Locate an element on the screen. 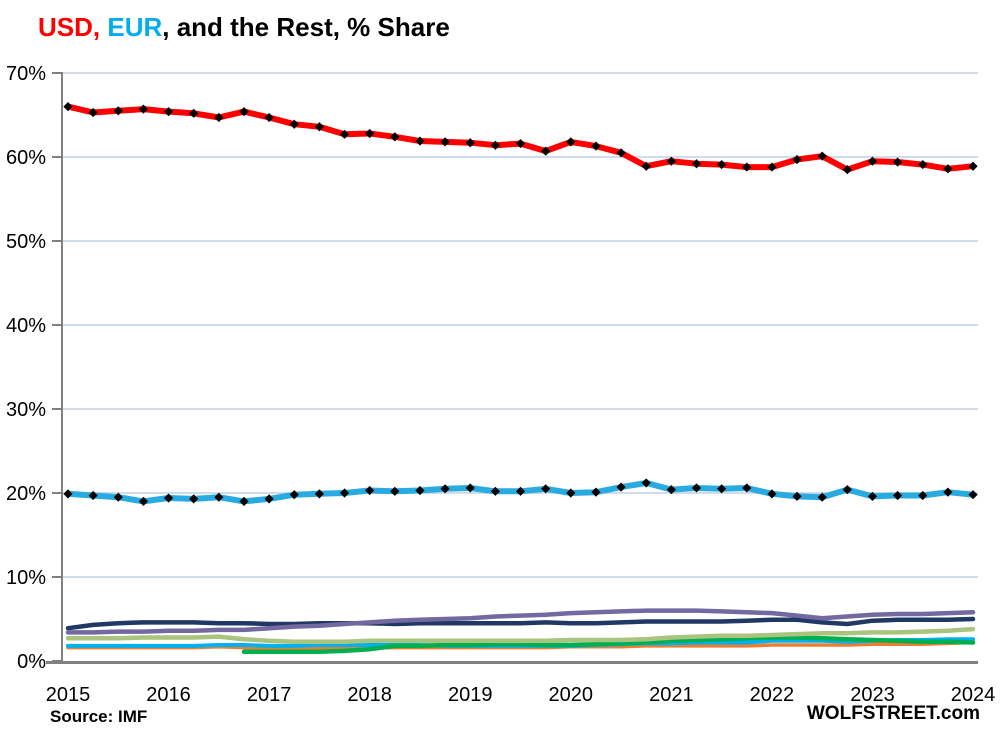  x-axis-label: 2016 is located at coordinates (168, 695).